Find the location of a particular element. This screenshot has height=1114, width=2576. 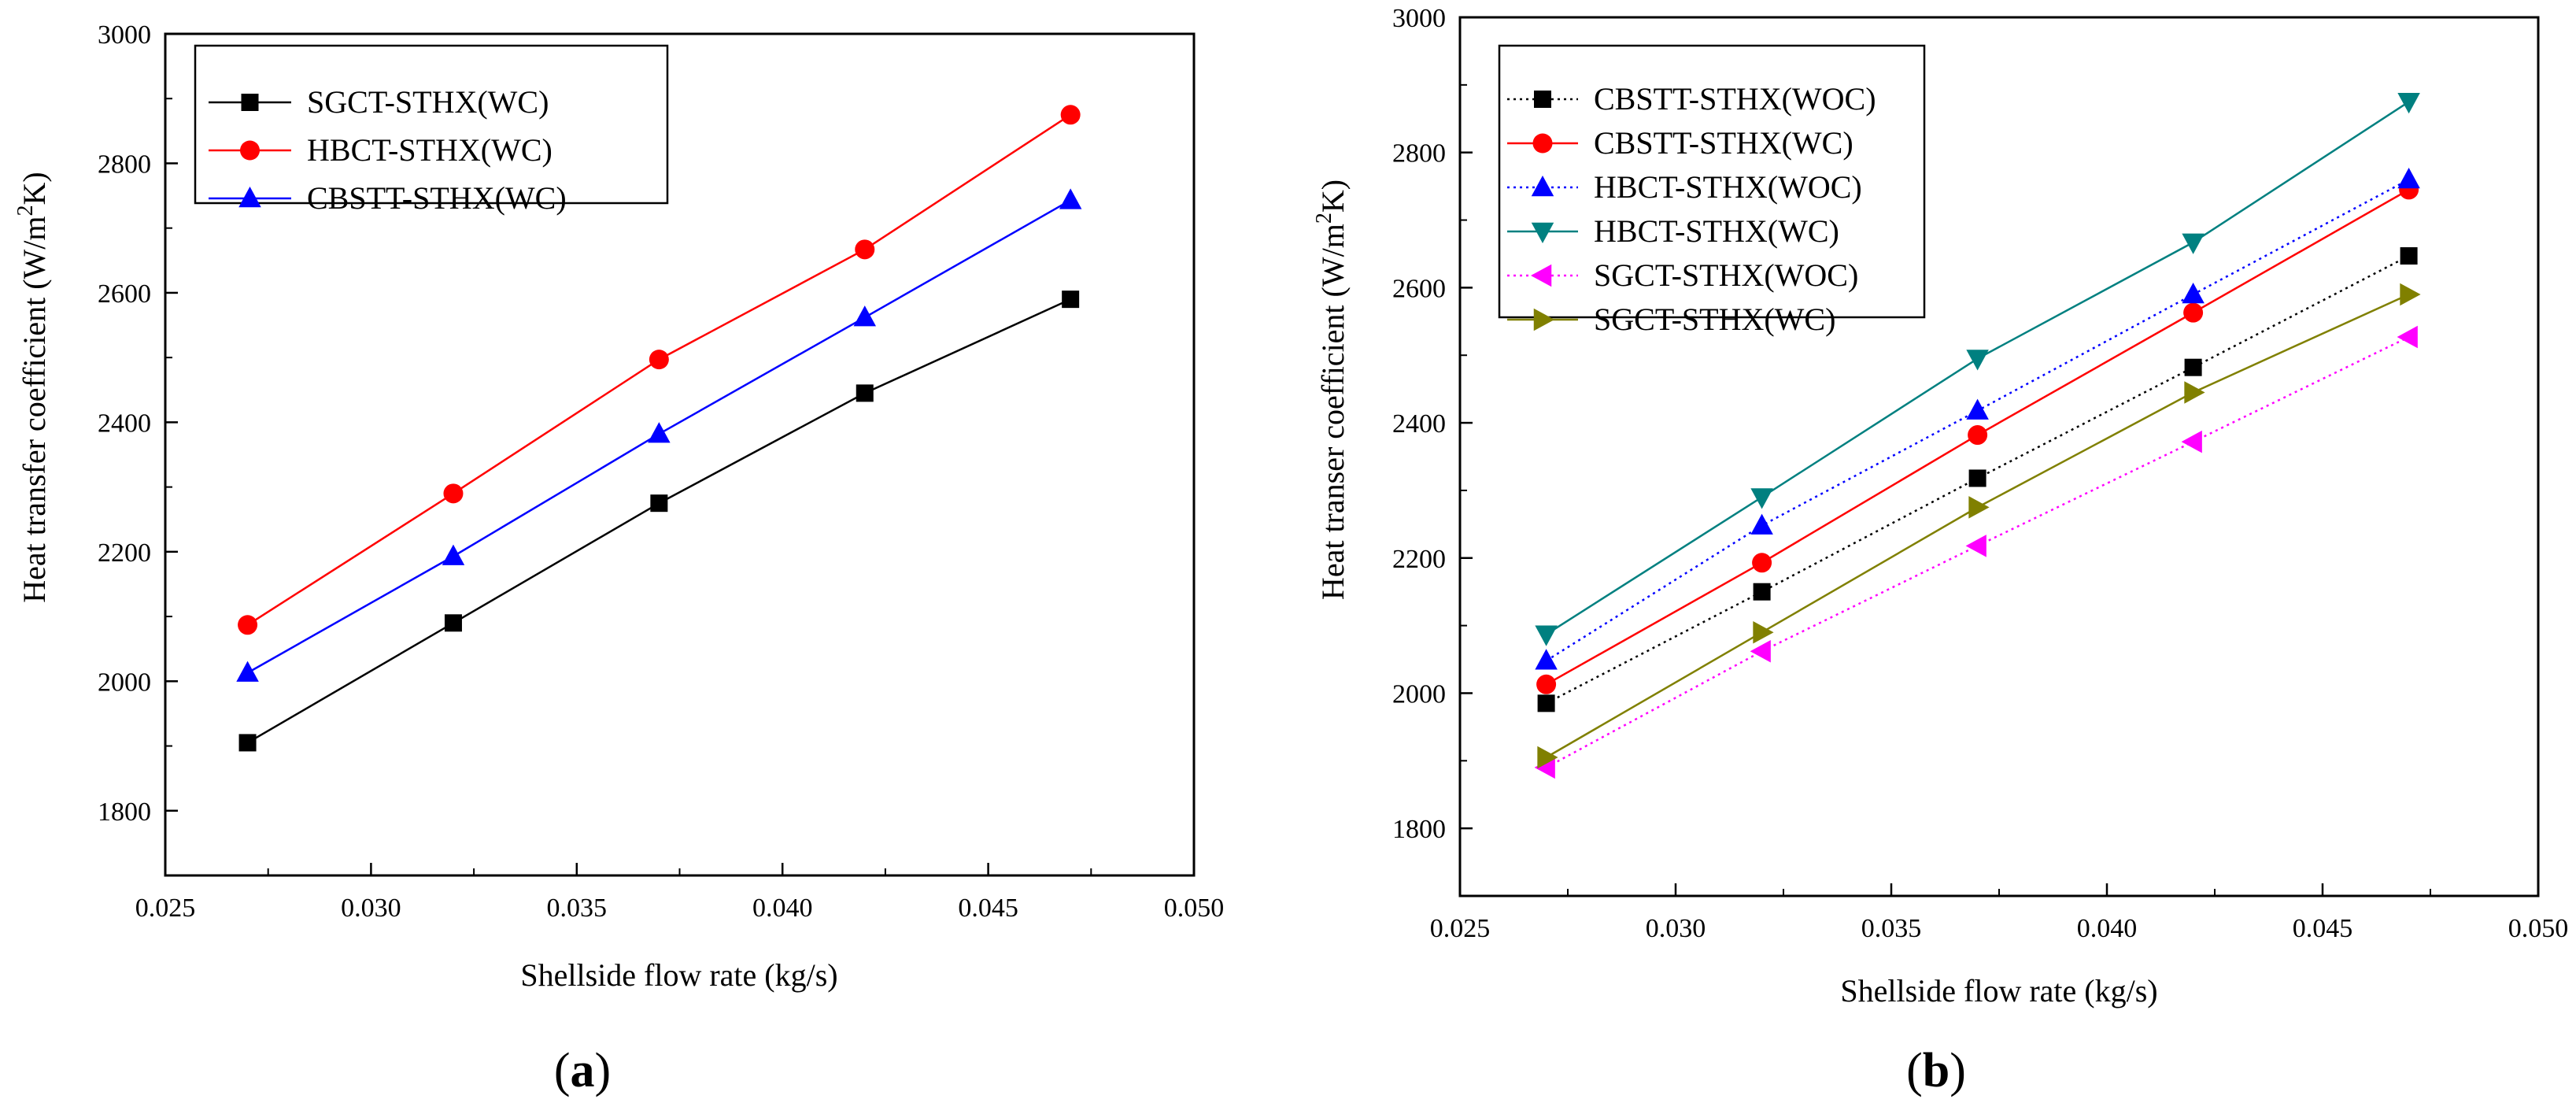

chart-a-x-tick-label: 0.035 is located at coordinates (577, 908).